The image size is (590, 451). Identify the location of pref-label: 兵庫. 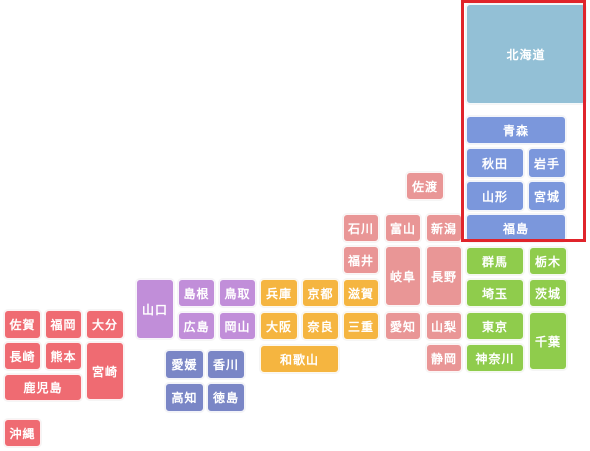
(278, 293).